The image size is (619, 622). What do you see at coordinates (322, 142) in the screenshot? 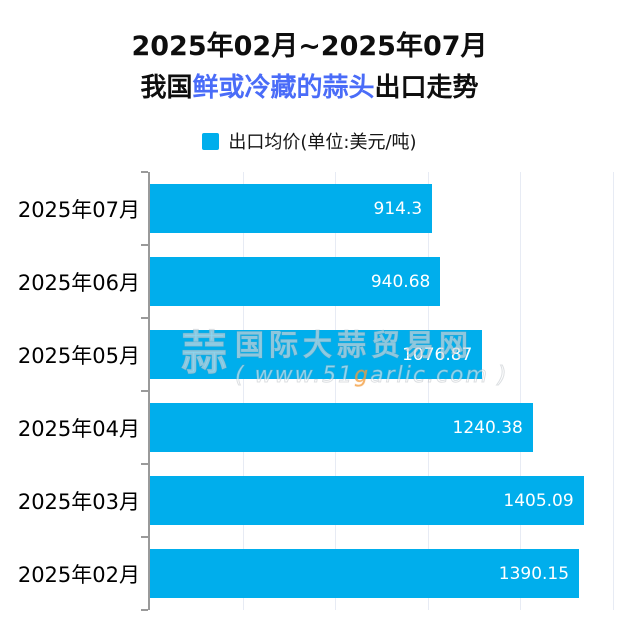
I see `legend-label: 出口均价(单位:美元/吨)` at bounding box center [322, 142].